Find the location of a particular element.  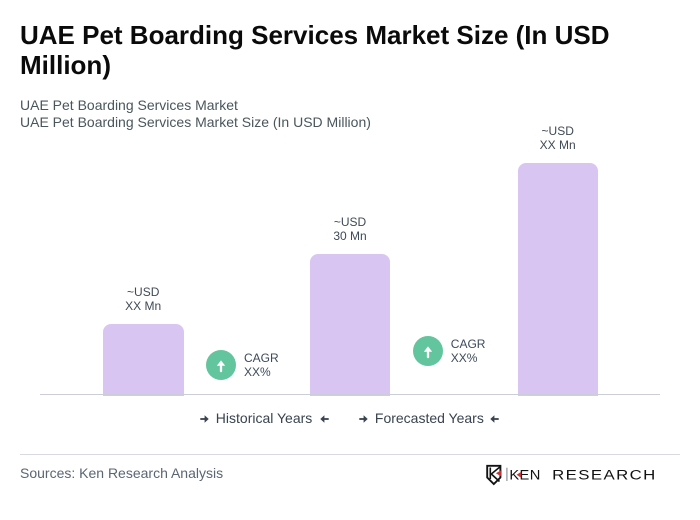

svg-text: KEN is located at coordinates (524, 476).